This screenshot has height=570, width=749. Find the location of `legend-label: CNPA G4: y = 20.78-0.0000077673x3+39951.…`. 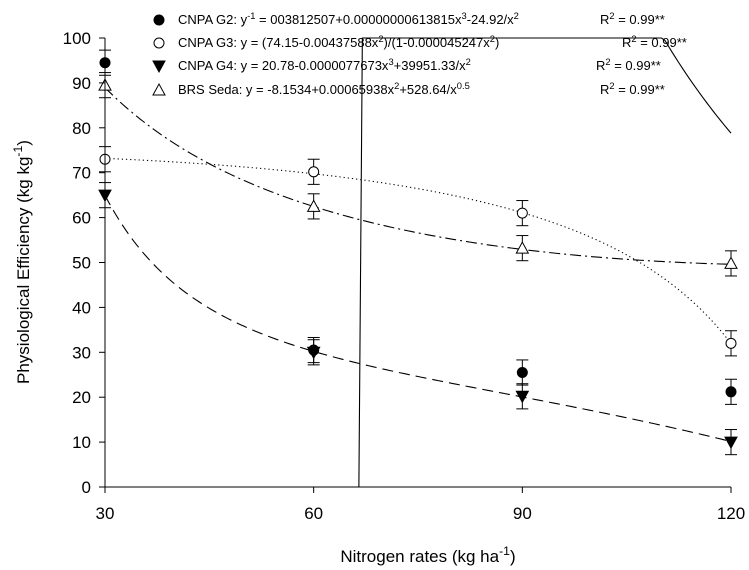

legend-label: CNPA G4: y = 20.78-0.0000077673x3+39951.… is located at coordinates (324, 65).